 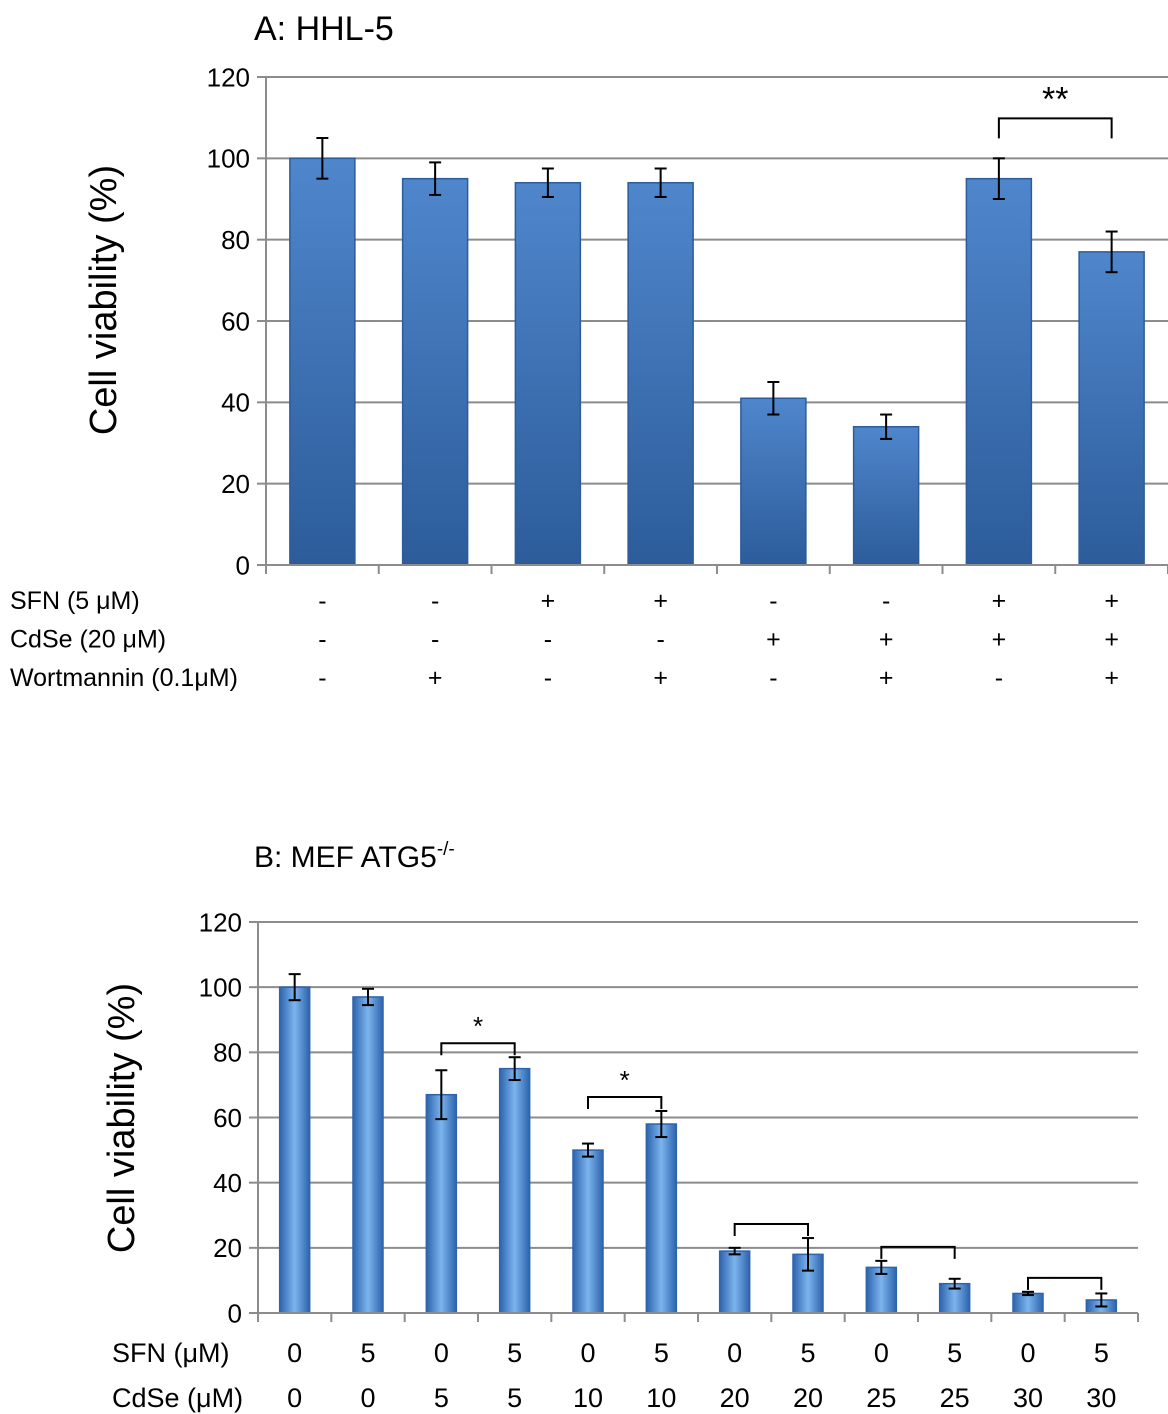 What do you see at coordinates (228, 321) in the screenshot?
I see `panel-a-y-tick-labels: 0 20 40 60 80 100 120` at bounding box center [228, 321].